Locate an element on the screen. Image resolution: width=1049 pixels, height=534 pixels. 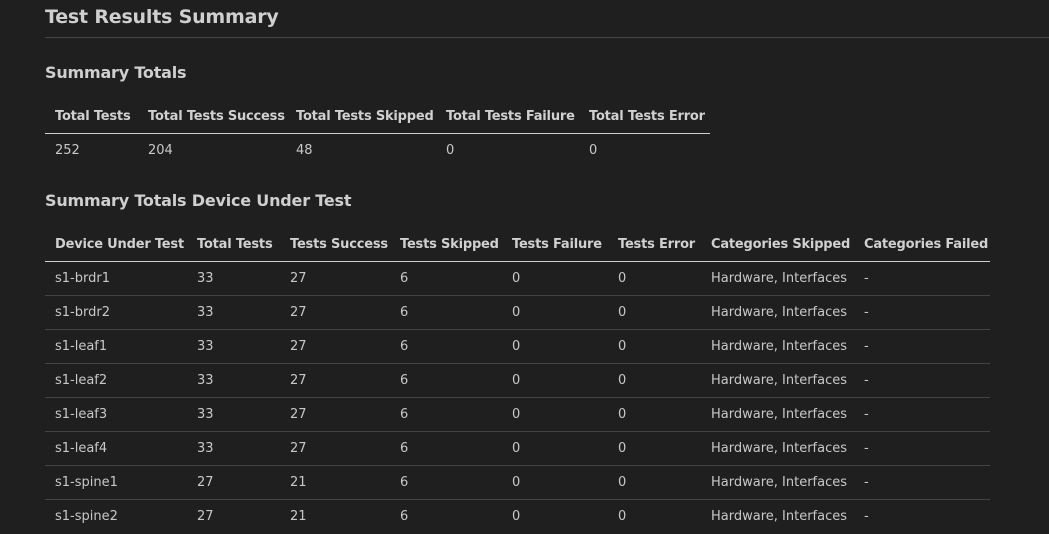
table-cell: 48 is located at coordinates (304, 150).